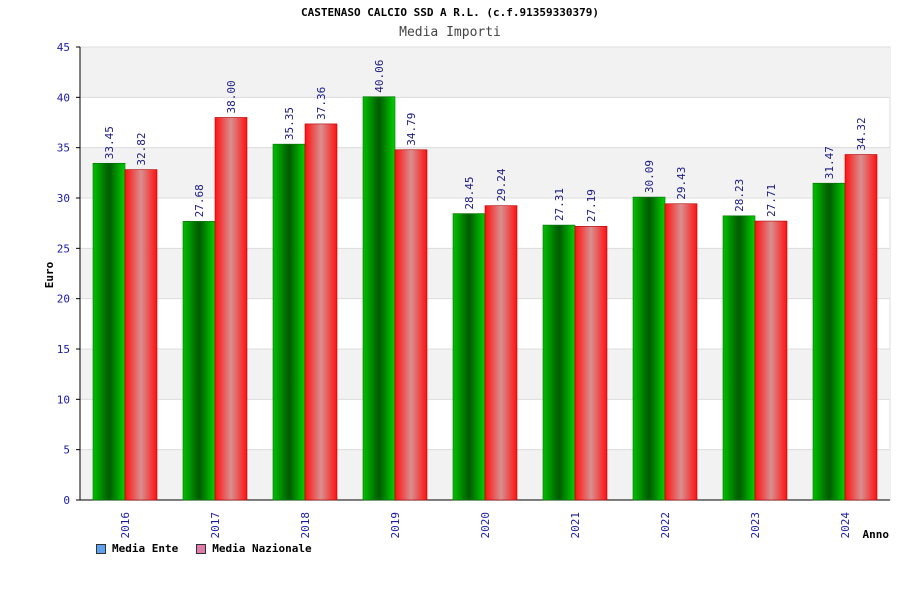 Image resolution: width=900 pixels, height=600 pixels. Describe the element at coordinates (411, 129) in the screenshot. I see `data-label: 34.79` at that location.